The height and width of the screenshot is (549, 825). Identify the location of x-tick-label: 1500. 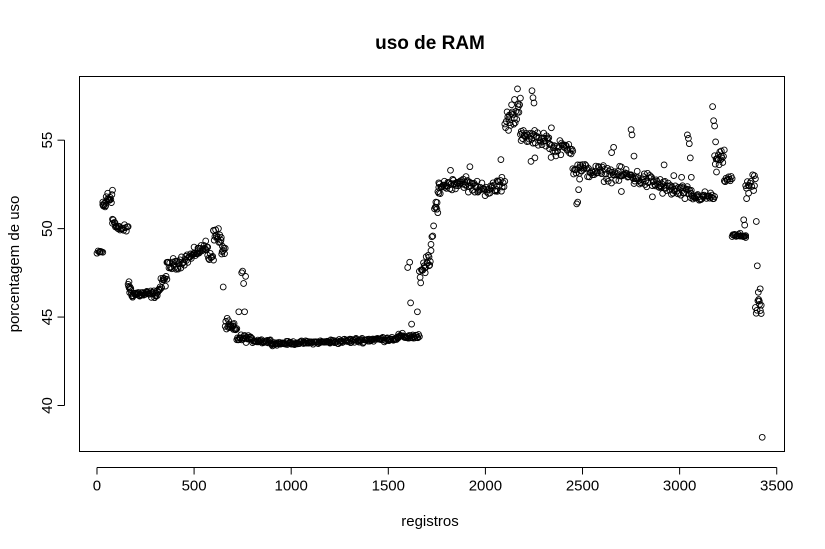
(388, 486).